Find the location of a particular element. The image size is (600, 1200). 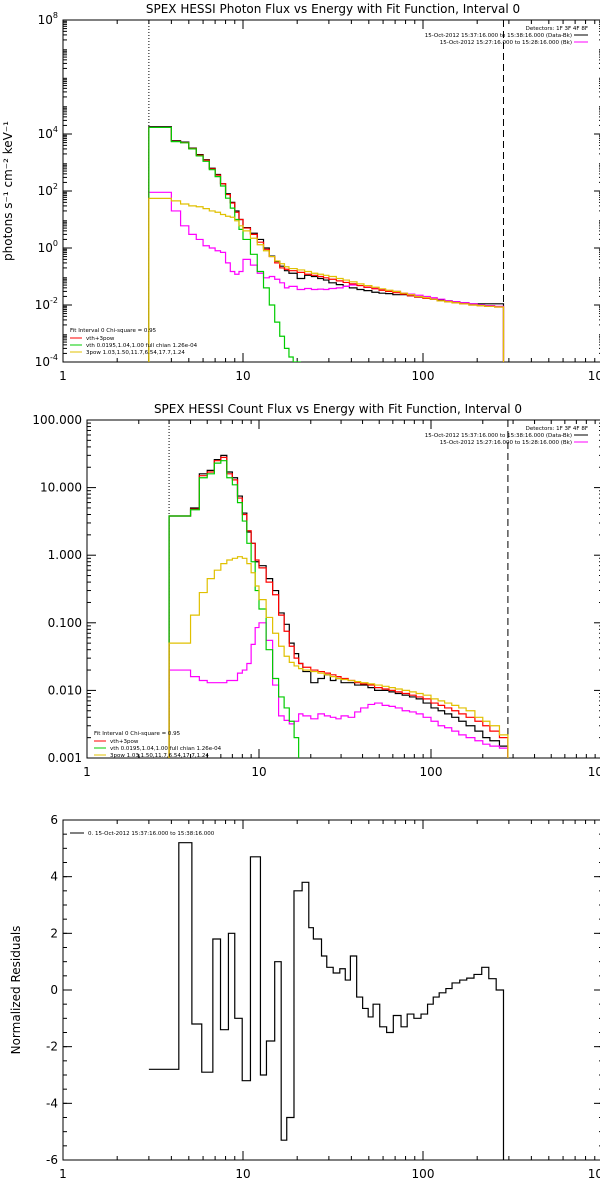

y-tick-exponent: 8 is located at coordinates (55, 15).